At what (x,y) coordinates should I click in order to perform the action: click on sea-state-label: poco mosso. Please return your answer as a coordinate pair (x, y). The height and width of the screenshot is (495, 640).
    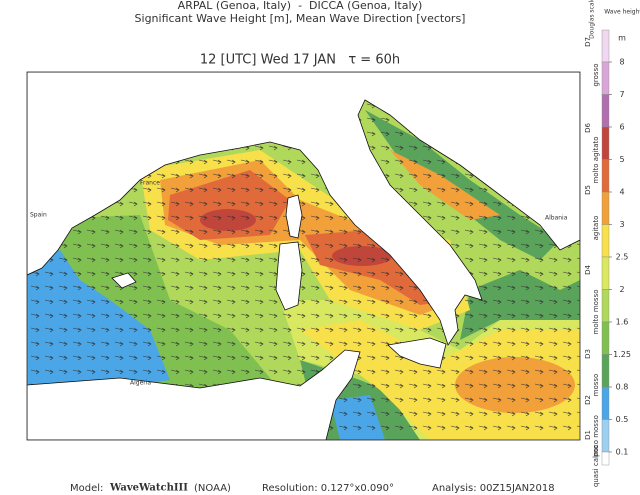
    Looking at the image, I should click on (596, 436).